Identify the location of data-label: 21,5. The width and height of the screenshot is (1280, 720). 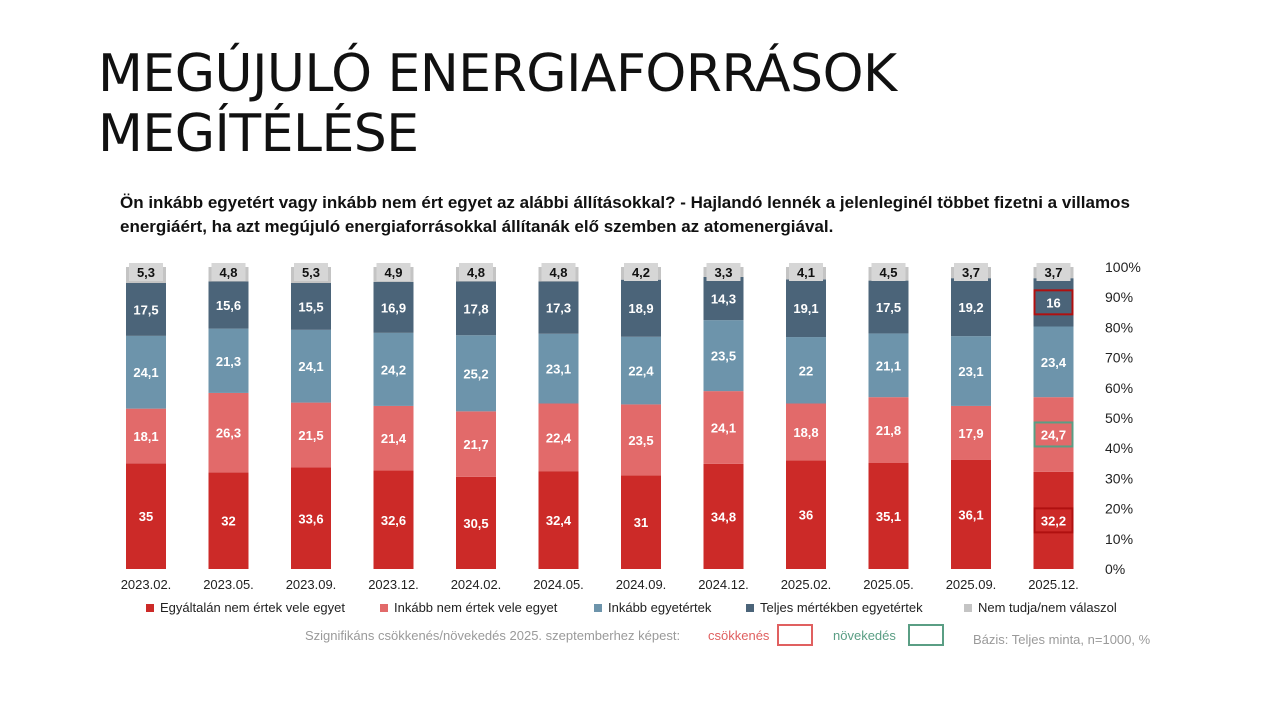
(310, 435).